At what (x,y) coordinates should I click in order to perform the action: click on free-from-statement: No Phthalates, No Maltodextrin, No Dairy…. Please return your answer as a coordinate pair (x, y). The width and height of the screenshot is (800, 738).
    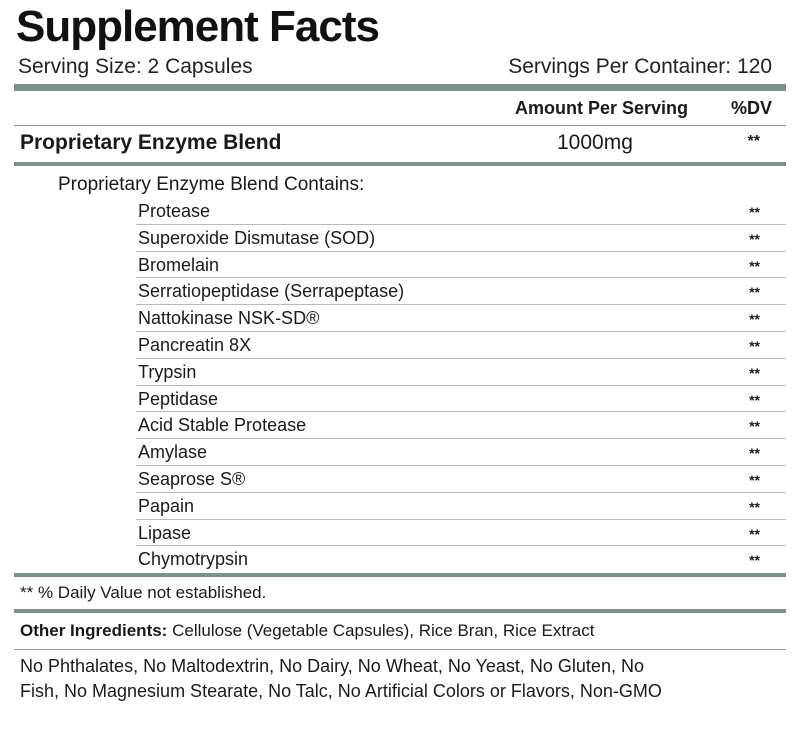
    Looking at the image, I should click on (400, 677).